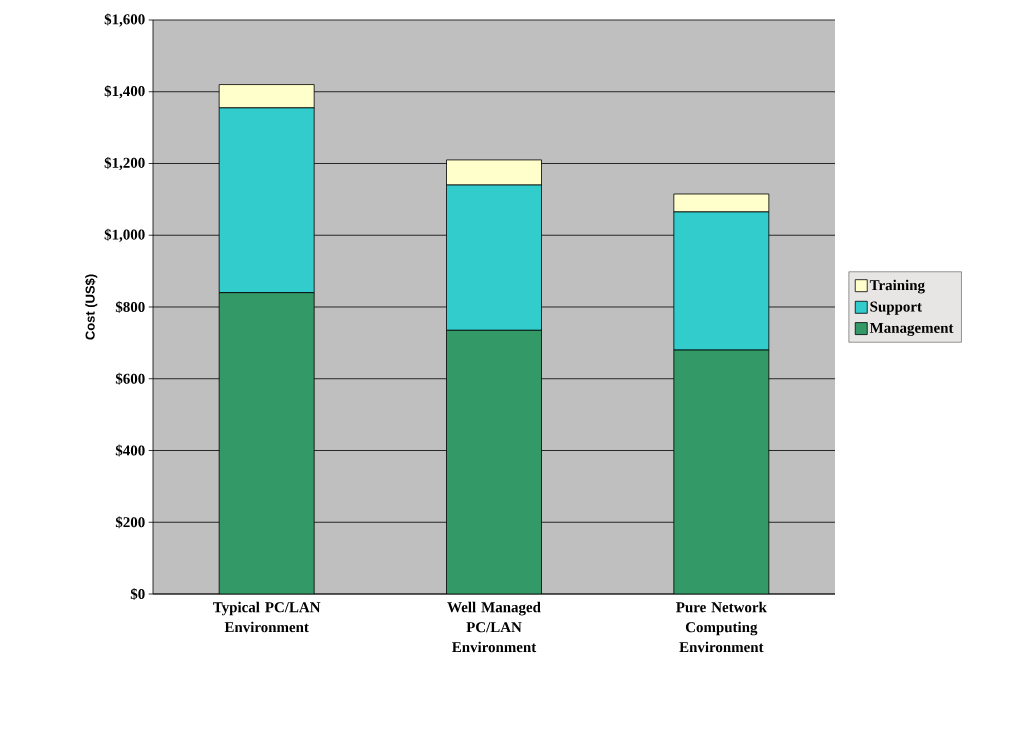 The image size is (1021, 747). Describe the element at coordinates (137, 594) in the screenshot. I see `y-tick-label: $0` at that location.